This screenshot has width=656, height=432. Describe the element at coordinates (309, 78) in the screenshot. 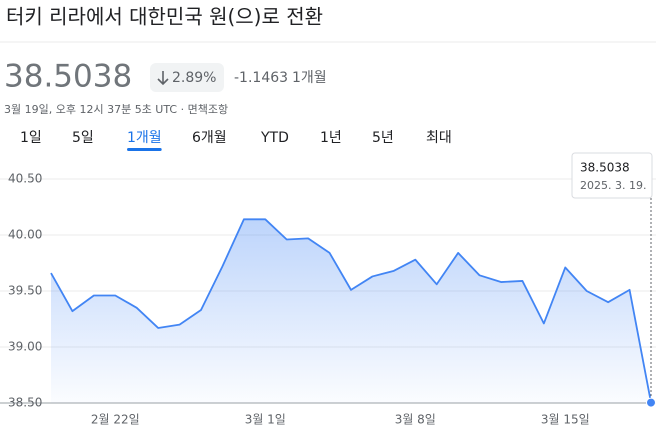

I see `period: 1개월` at that location.